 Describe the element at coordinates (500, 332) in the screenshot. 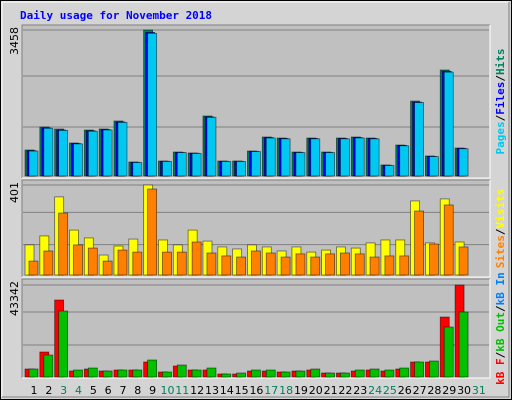

I see `legend-entry: kB Out` at that location.